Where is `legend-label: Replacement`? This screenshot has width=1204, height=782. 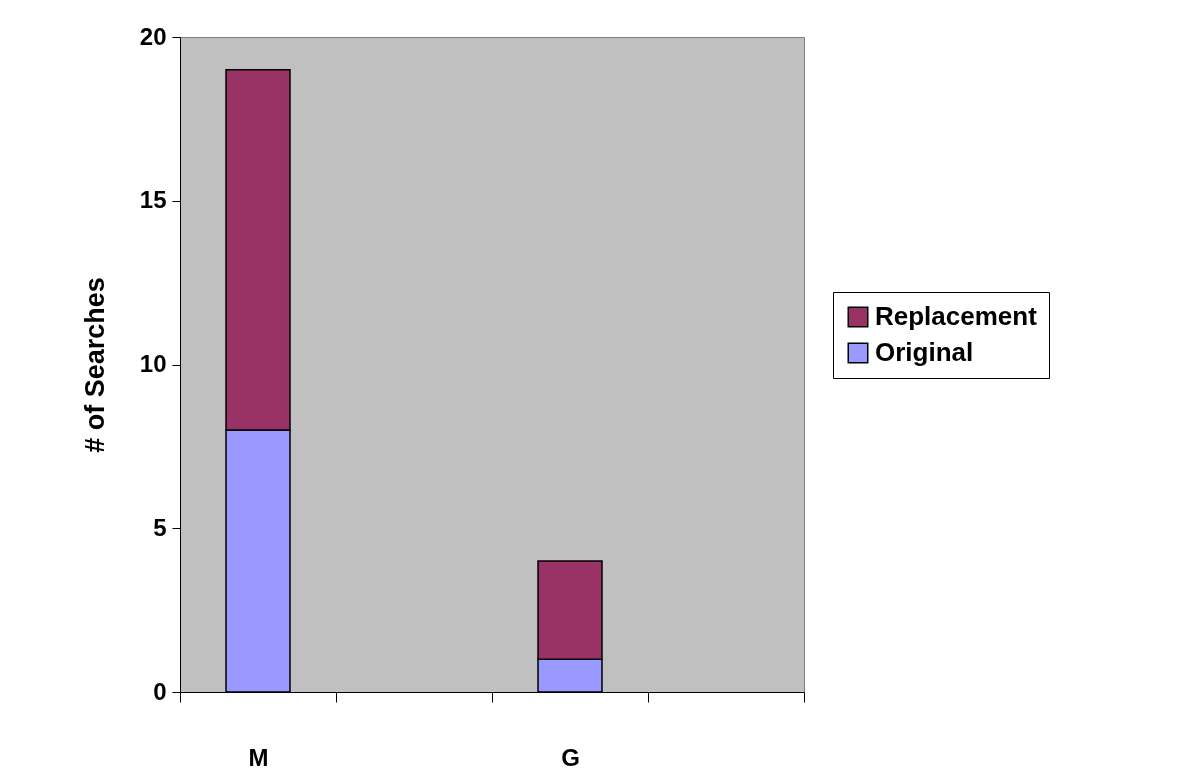
legend-label: Replacement is located at coordinates (956, 316).